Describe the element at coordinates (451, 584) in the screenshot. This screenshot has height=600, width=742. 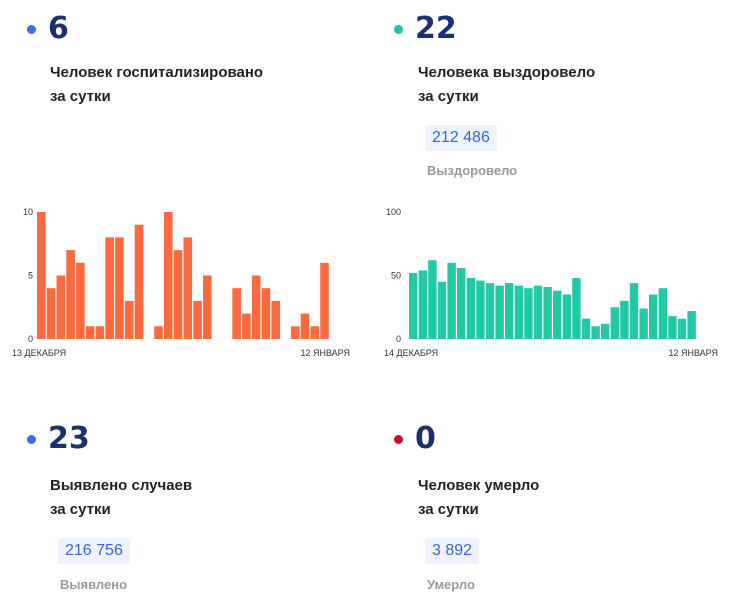
I see `deaths-total-label: Умерло` at that location.